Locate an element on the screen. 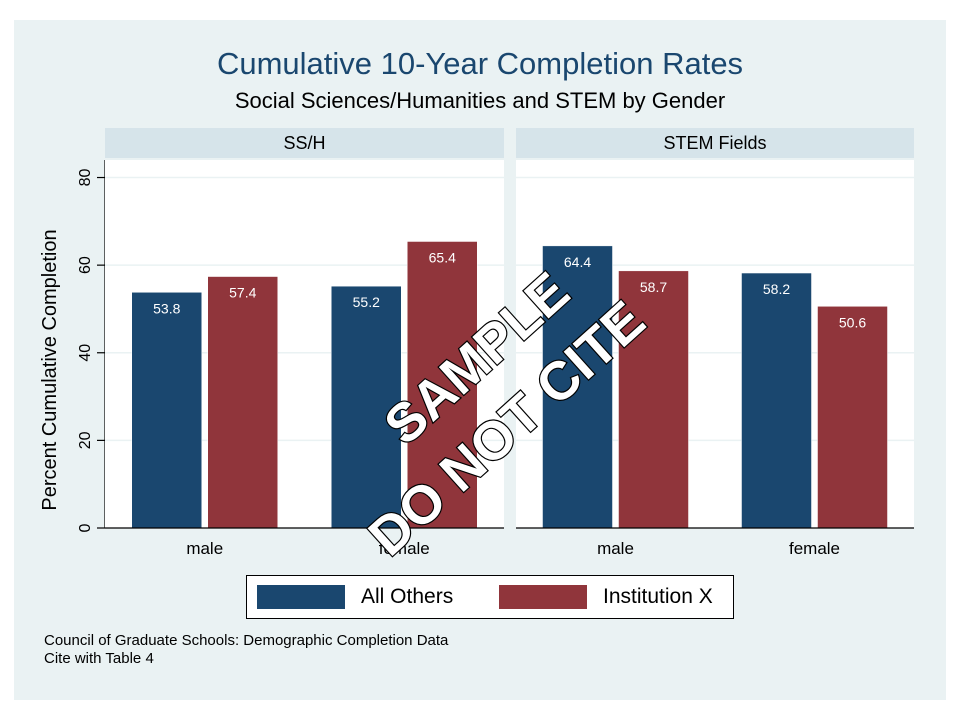 The image size is (960, 720). y-tick-label-20: 20 is located at coordinates (85, 440).